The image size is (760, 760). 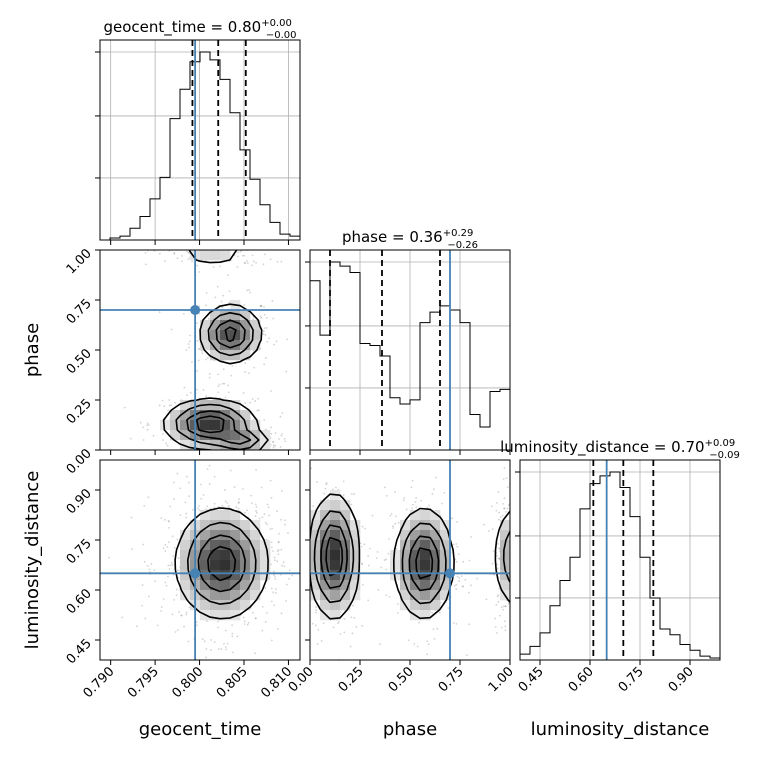 I want to click on hist-panel-phase, so click(x=408, y=352).